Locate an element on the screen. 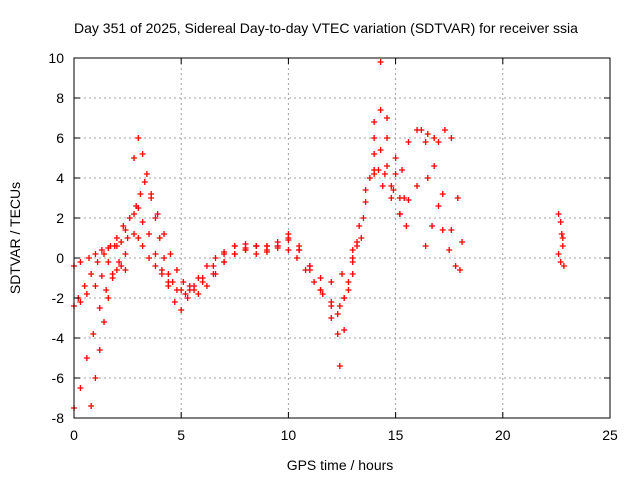 The image size is (640, 480). y-tick-label: 0 is located at coordinates (60, 258).